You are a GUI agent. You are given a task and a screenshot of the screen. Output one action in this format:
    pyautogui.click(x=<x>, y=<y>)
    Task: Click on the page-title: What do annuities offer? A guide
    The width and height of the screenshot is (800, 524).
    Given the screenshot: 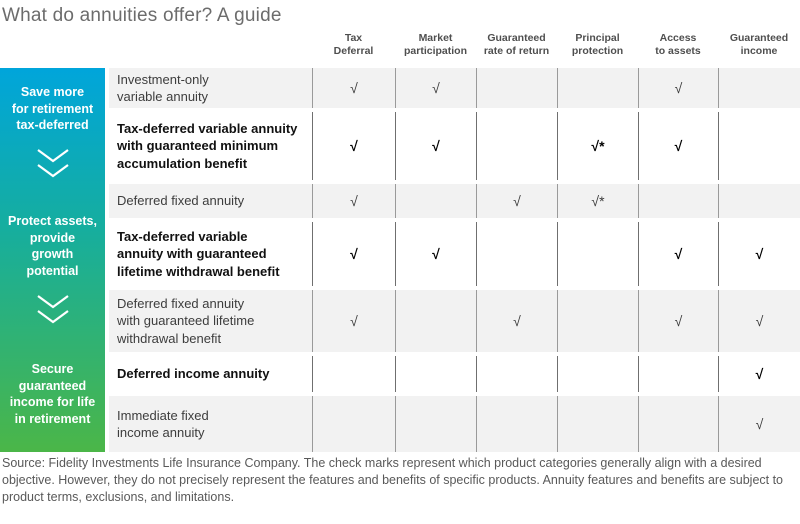 What is the action you would take?
    pyautogui.click(x=142, y=15)
    